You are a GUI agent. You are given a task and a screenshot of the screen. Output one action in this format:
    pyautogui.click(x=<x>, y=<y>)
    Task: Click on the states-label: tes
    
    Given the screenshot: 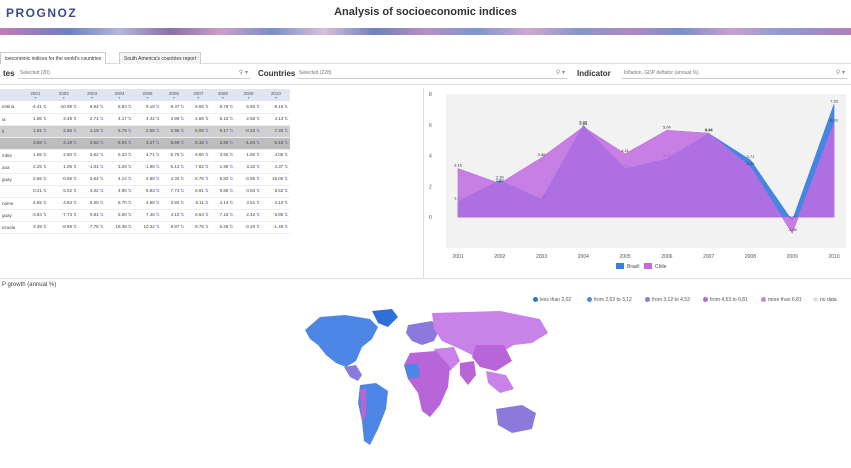 What is the action you would take?
    pyautogui.click(x=9, y=73)
    